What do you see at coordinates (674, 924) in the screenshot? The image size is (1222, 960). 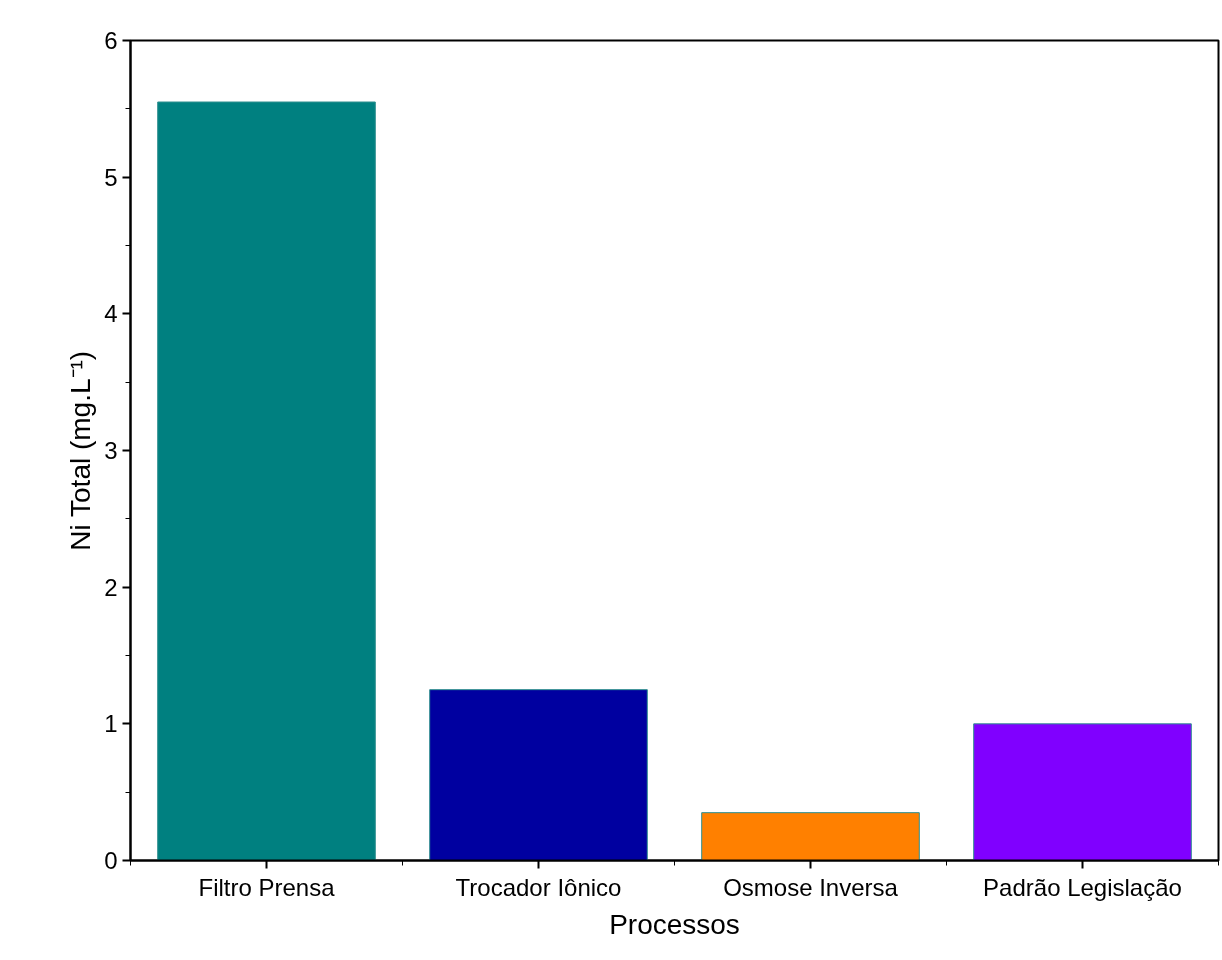 I see `x-axis-title: Processos` at bounding box center [674, 924].